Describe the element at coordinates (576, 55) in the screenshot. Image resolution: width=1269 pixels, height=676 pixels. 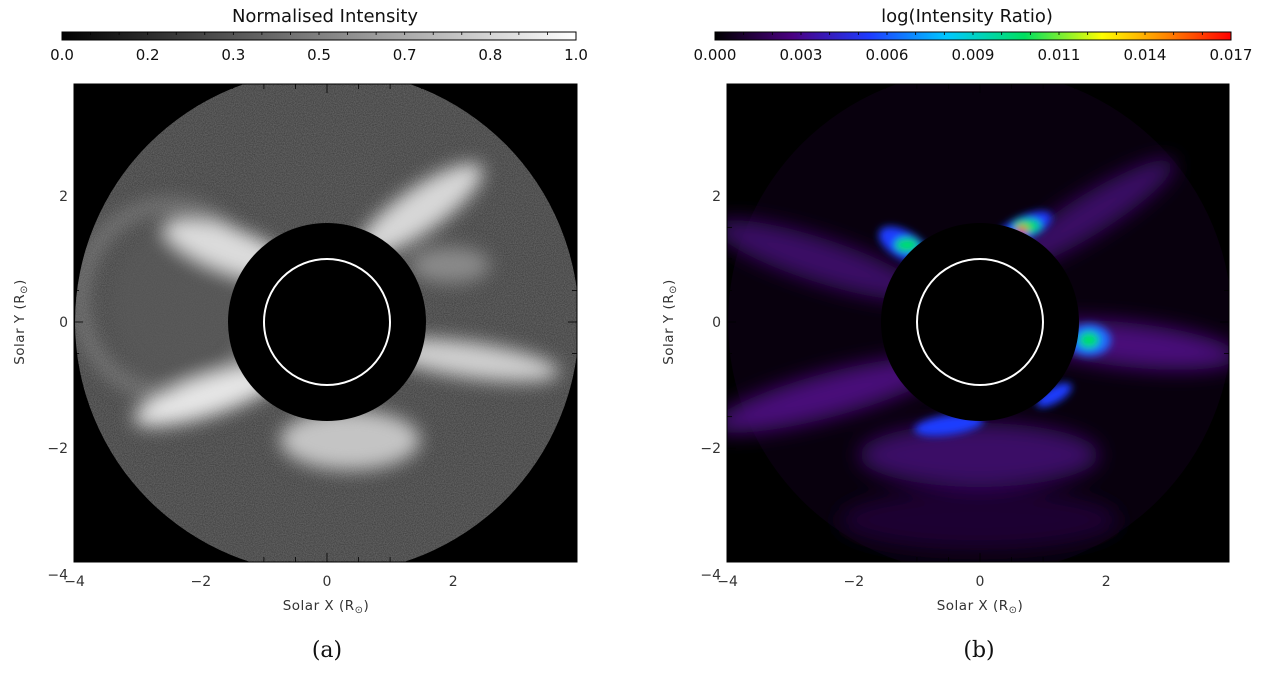
I see `colorbar-tick-label: 1.0` at that location.